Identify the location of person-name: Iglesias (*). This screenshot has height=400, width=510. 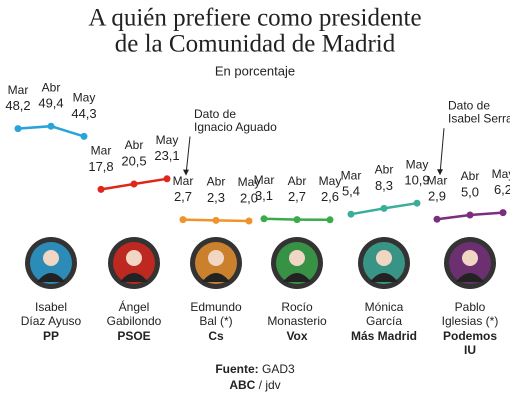
(470, 321).